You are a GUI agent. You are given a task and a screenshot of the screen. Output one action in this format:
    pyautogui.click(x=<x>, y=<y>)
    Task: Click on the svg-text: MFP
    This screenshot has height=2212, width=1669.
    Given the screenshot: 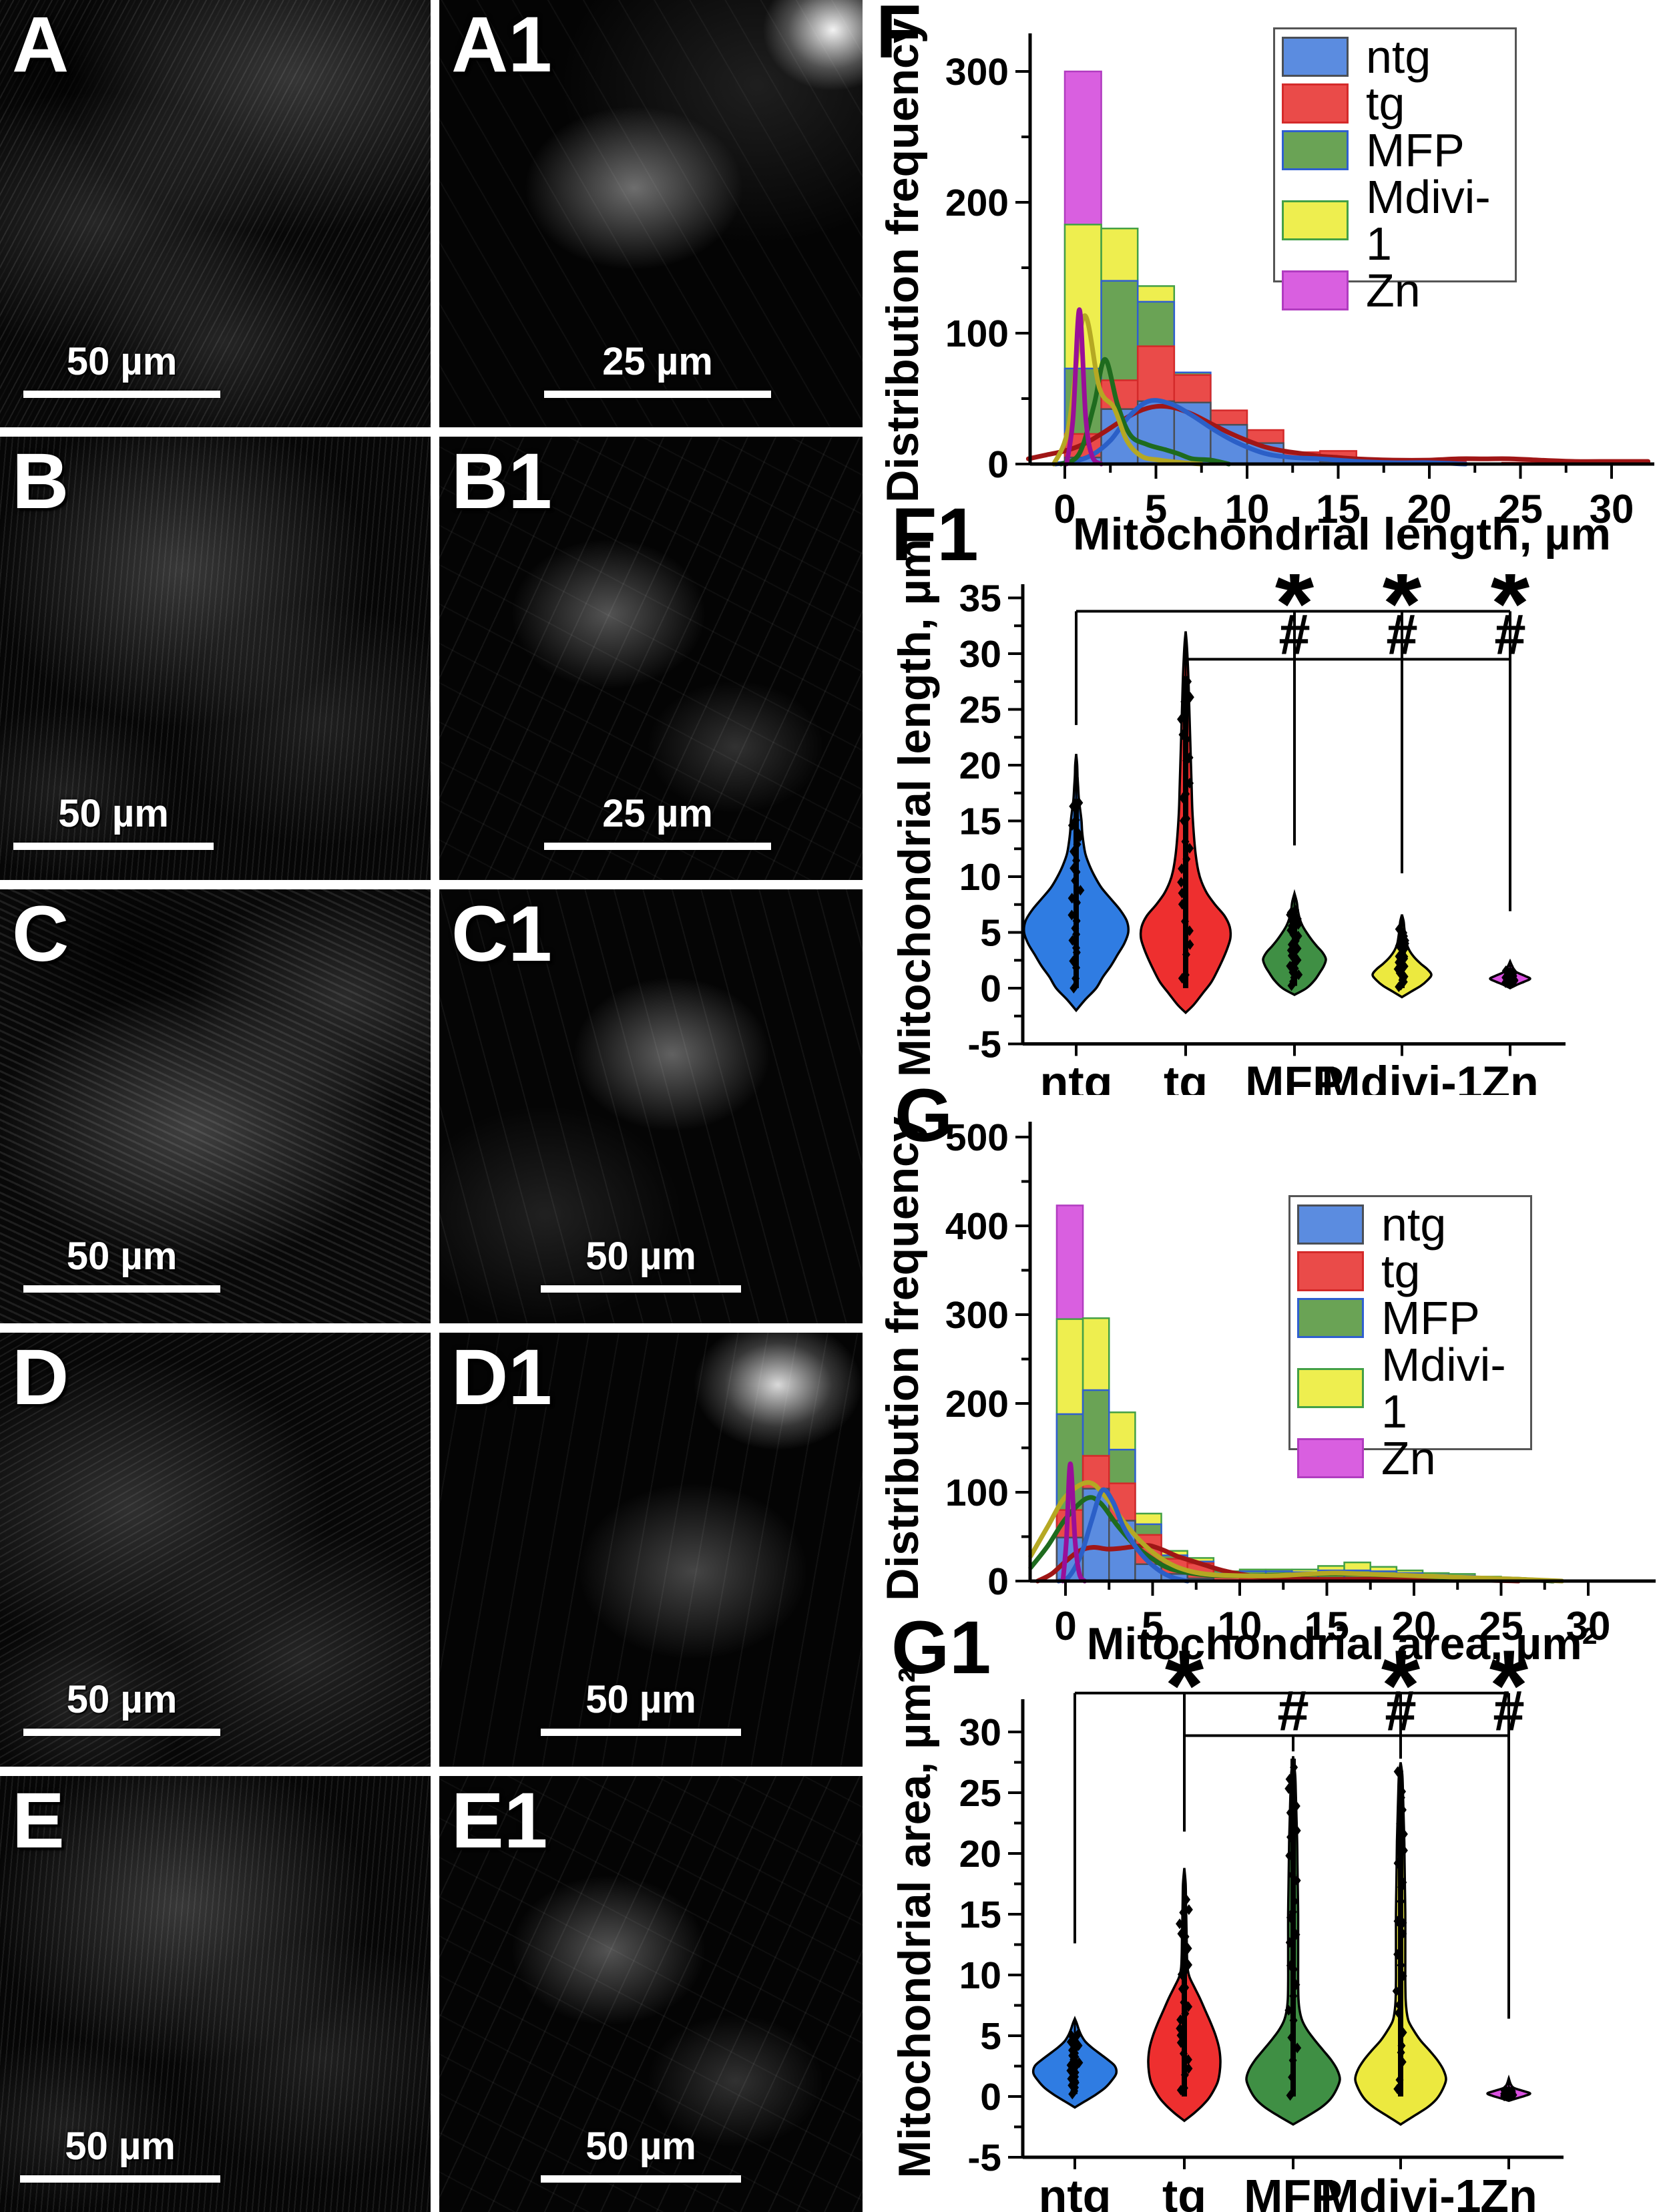 What is the action you would take?
    pyautogui.click(x=1293, y=2191)
    